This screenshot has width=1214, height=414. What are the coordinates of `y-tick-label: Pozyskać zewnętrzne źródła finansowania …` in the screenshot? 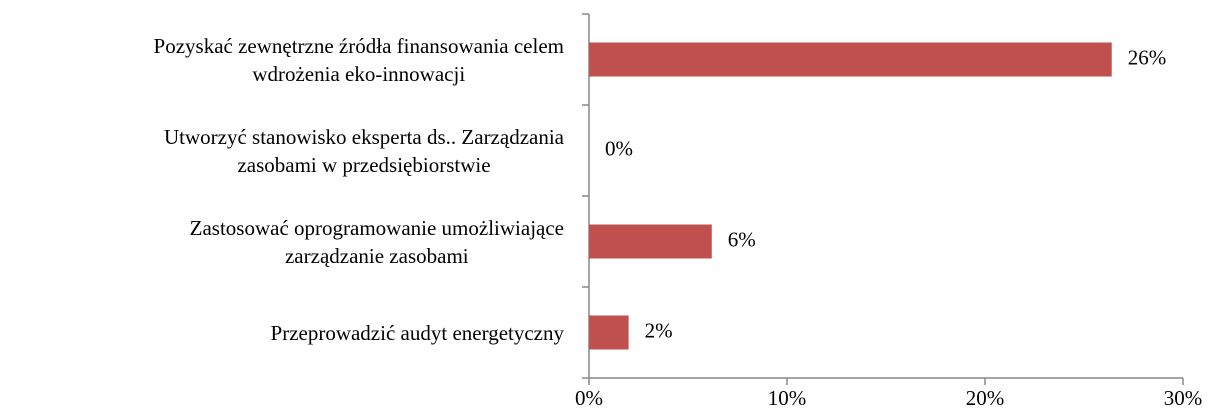 It's located at (358, 59).